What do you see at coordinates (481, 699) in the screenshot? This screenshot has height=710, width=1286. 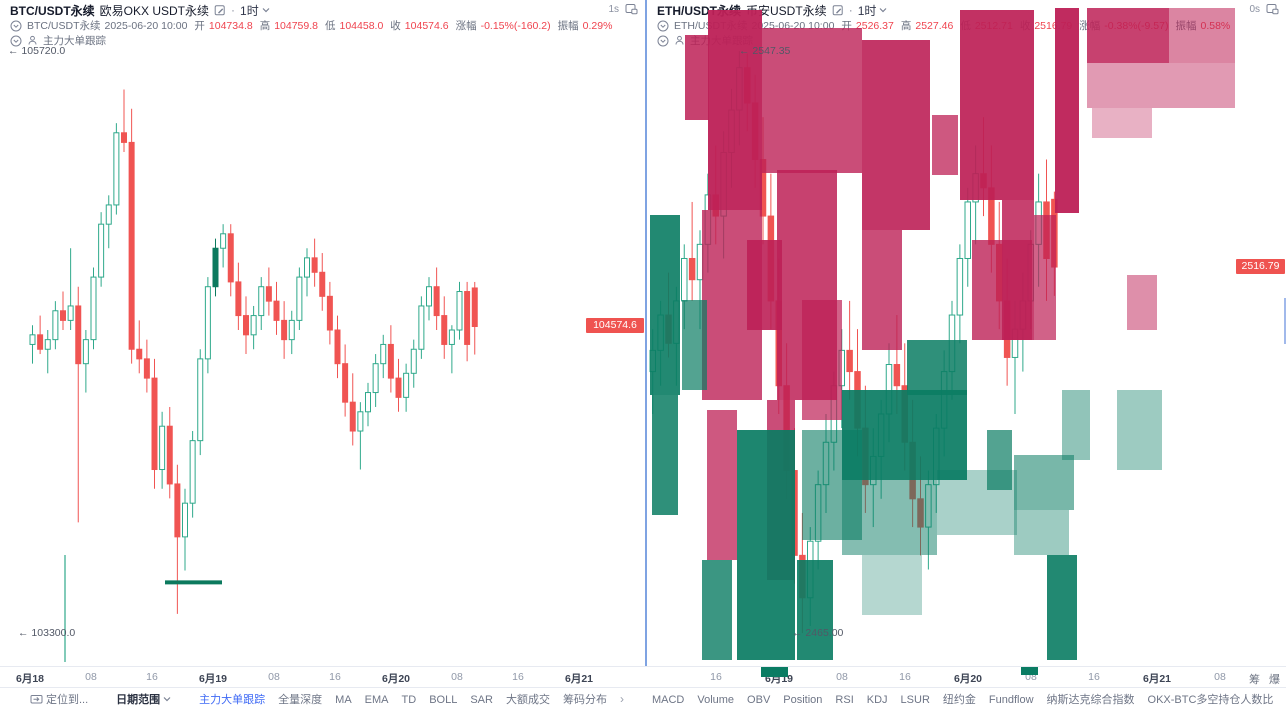 I see `chart-indicator-item: SAR` at bounding box center [481, 699].